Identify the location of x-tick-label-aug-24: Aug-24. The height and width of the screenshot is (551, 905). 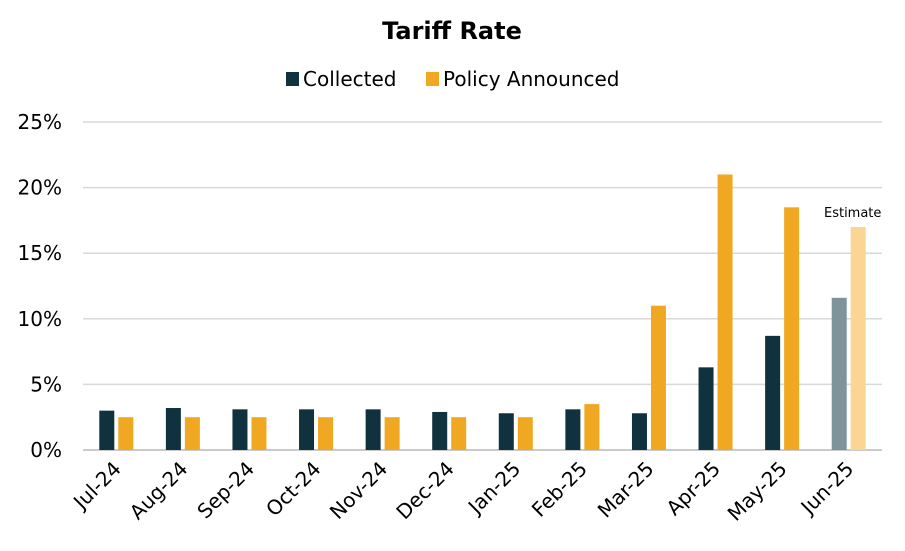
(159, 491).